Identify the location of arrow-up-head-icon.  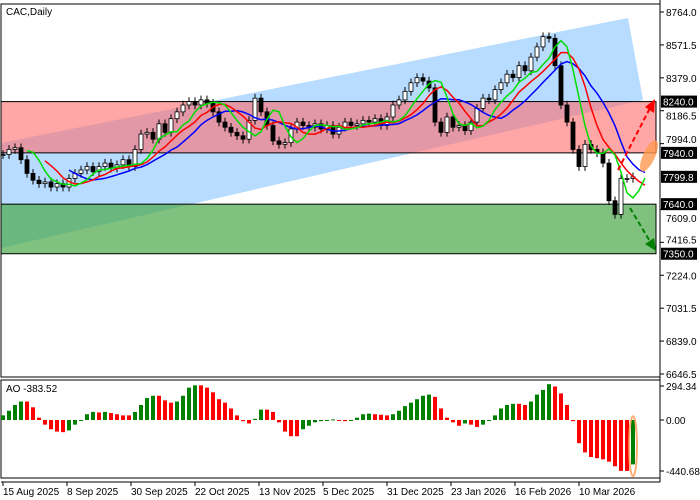
(650, 106).